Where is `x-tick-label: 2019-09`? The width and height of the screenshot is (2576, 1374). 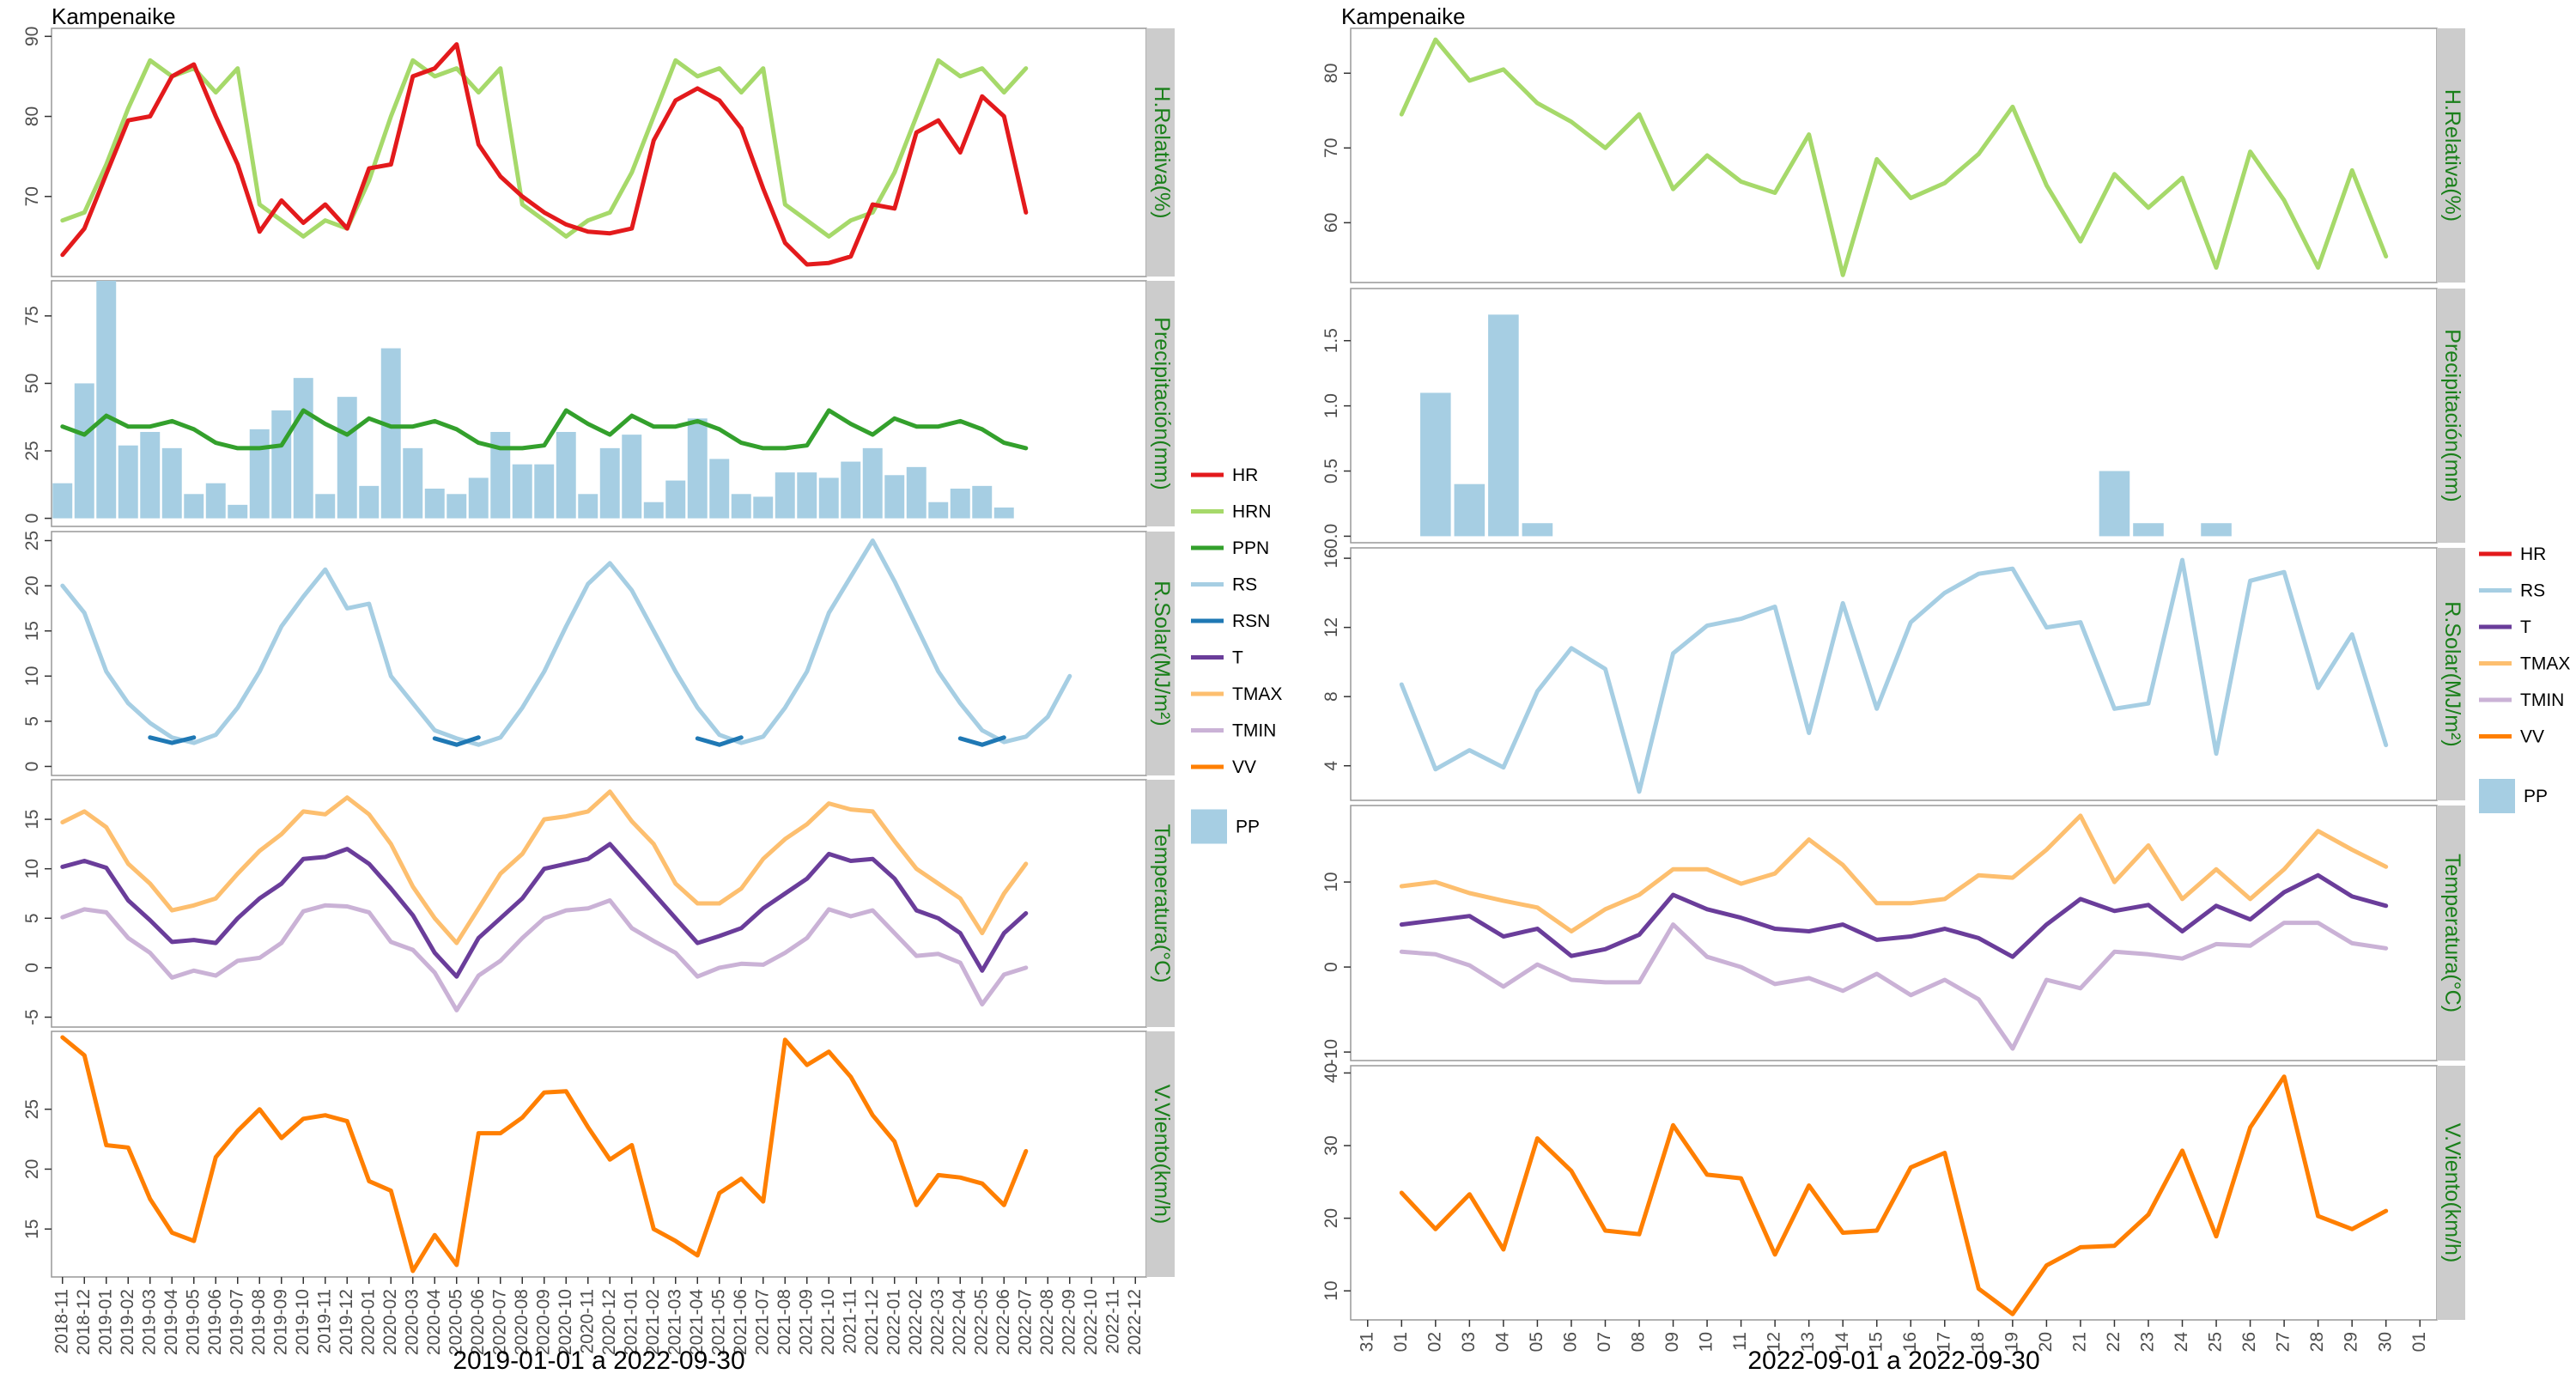
x-tick-label: 2019-09 is located at coordinates (280, 1322).